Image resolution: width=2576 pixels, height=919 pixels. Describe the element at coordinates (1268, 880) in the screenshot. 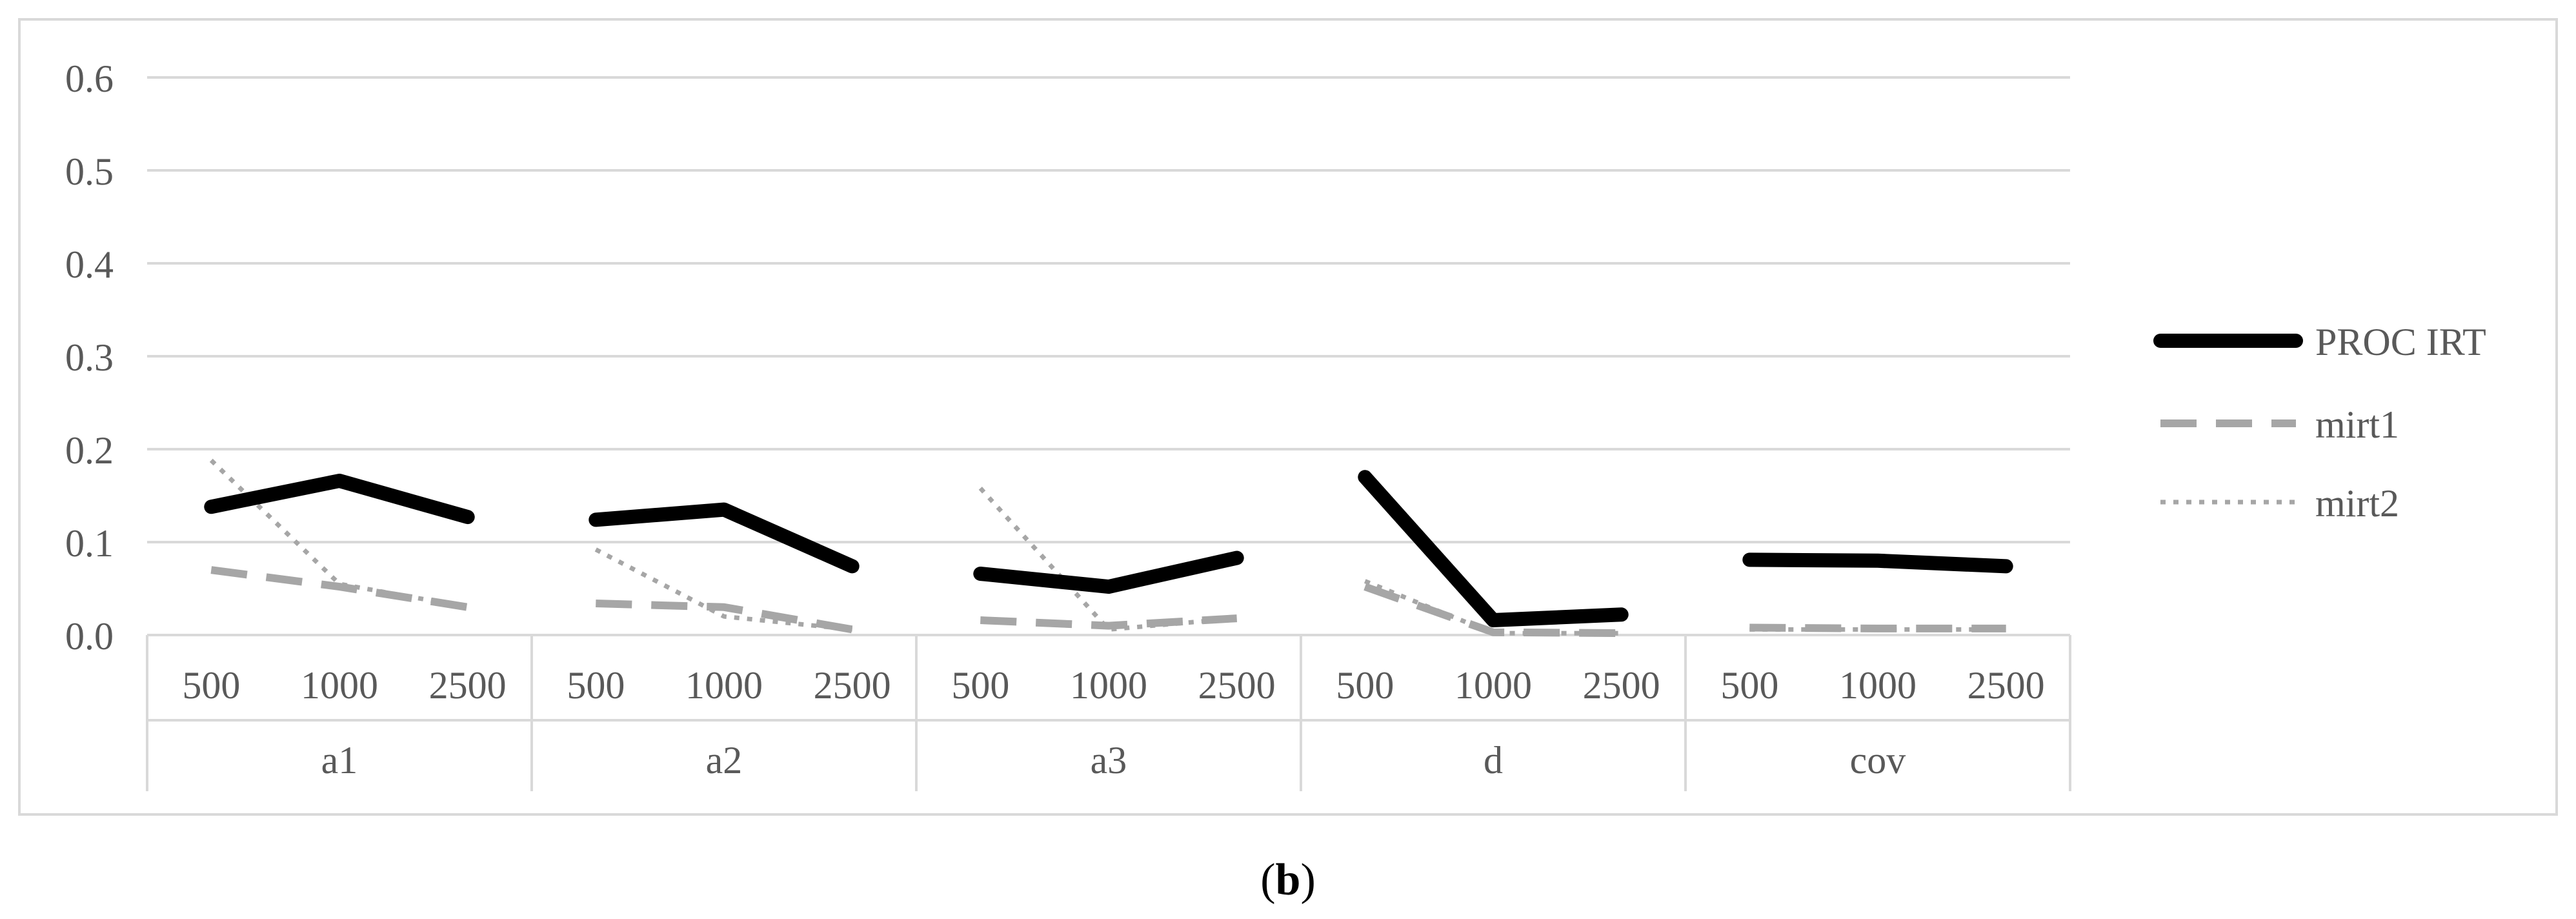

I see `caption-open: (` at that location.